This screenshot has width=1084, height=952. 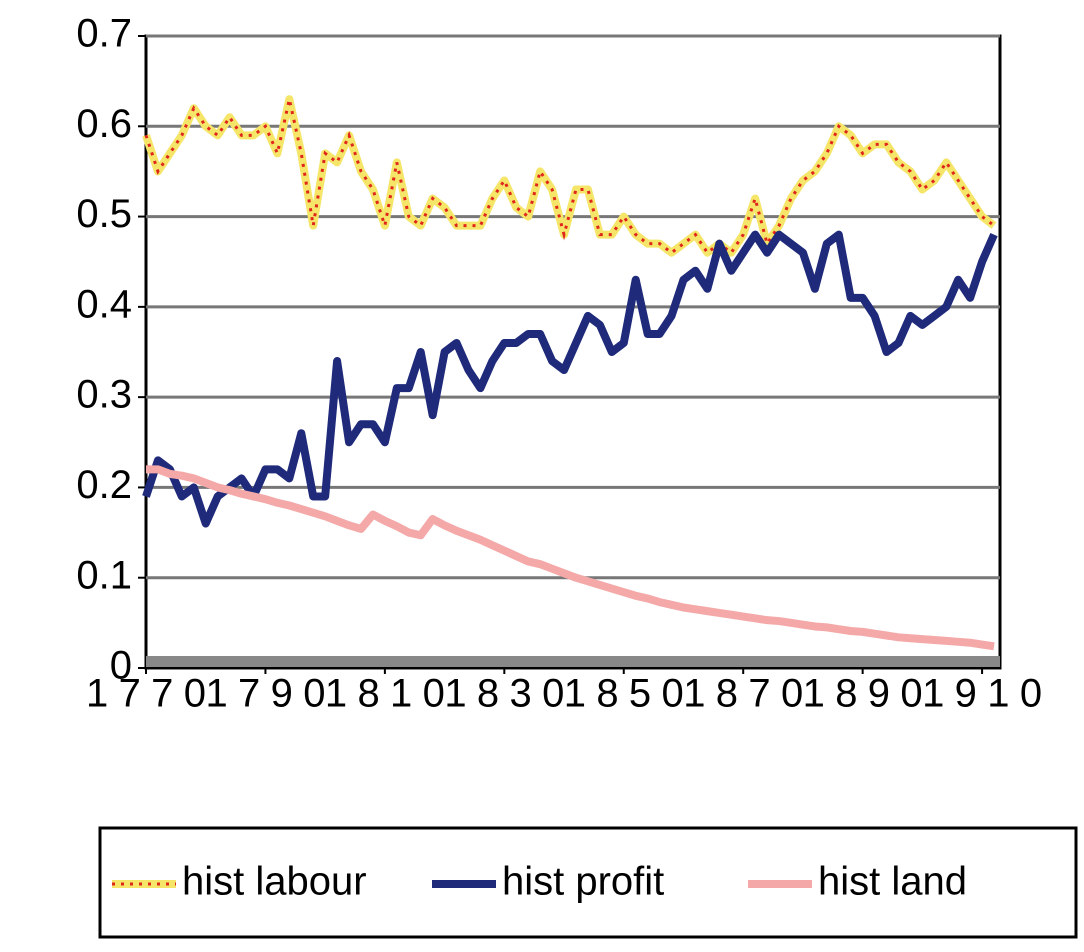 What do you see at coordinates (385, 694) in the screenshot?
I see `x-tick-label: 1810` at bounding box center [385, 694].